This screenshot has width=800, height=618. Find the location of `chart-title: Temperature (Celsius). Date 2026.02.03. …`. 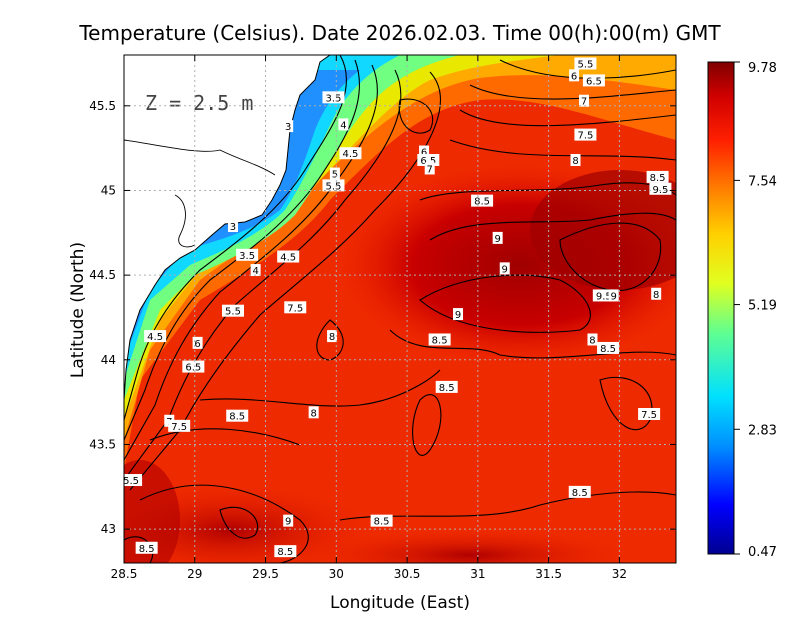

chart-title: Temperature (Celsius). Date 2026.02.03. … is located at coordinates (399, 33).